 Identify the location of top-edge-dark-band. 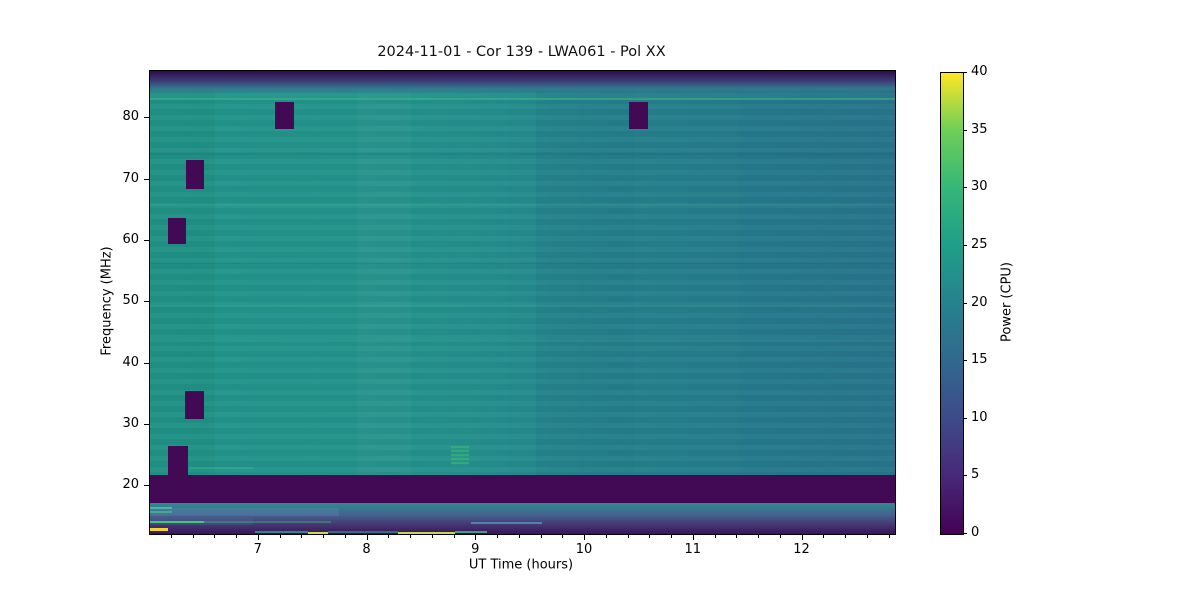
(522, 82).